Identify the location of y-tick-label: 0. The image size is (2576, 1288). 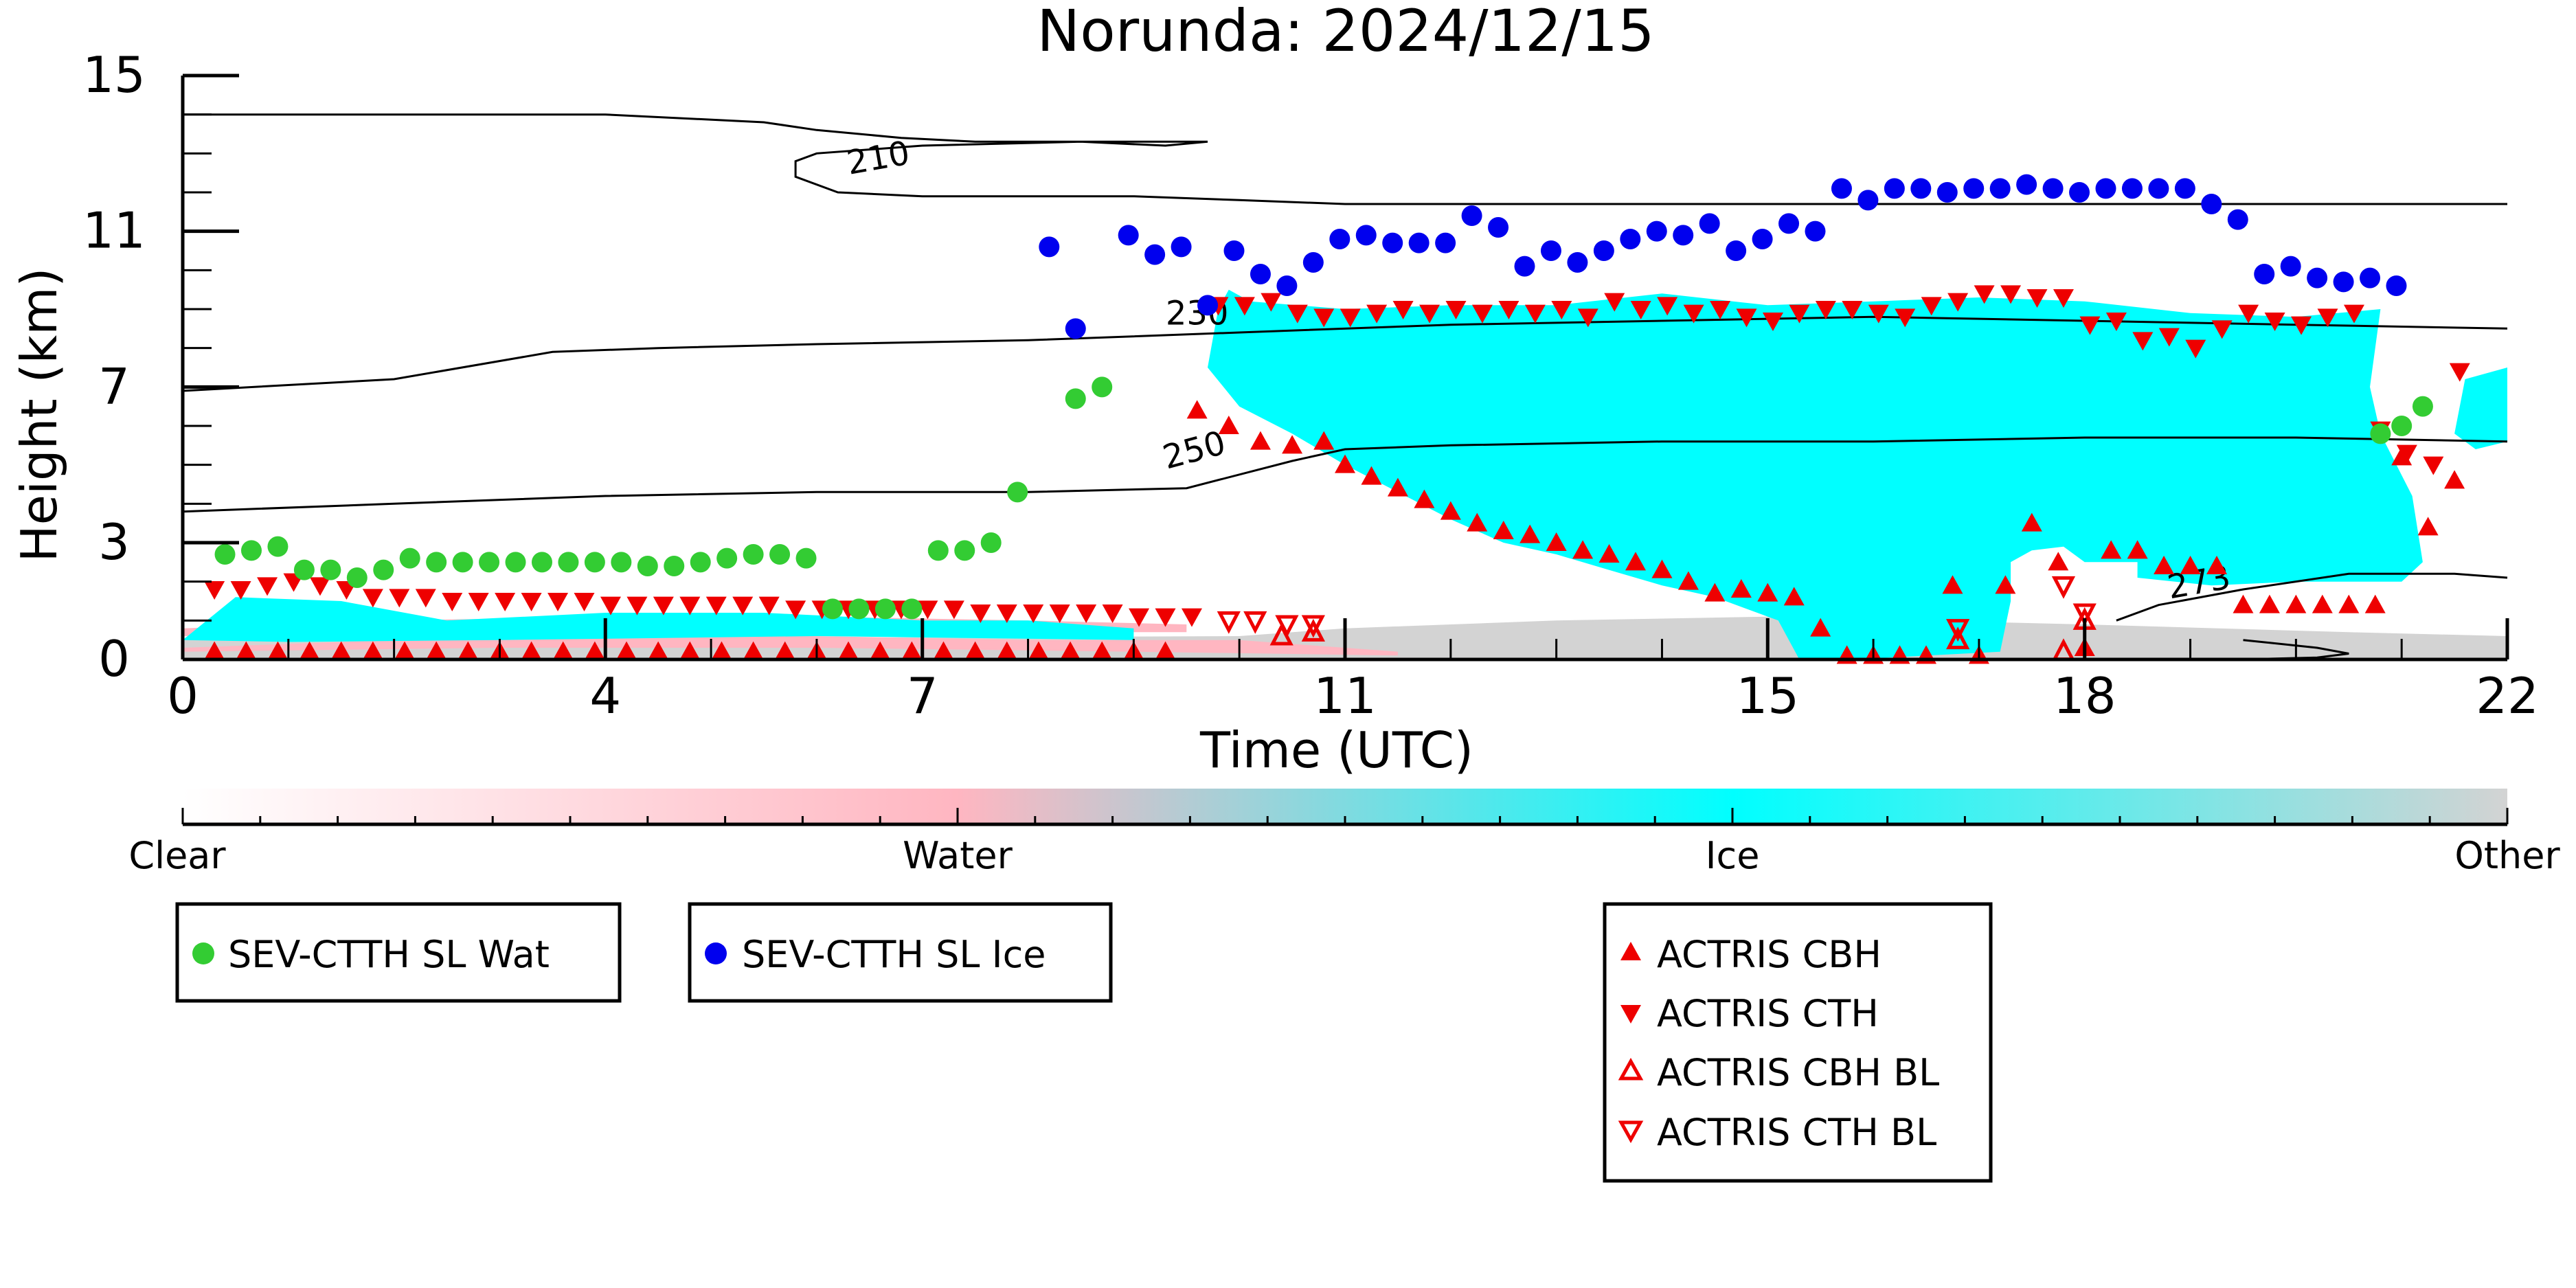
(114, 659).